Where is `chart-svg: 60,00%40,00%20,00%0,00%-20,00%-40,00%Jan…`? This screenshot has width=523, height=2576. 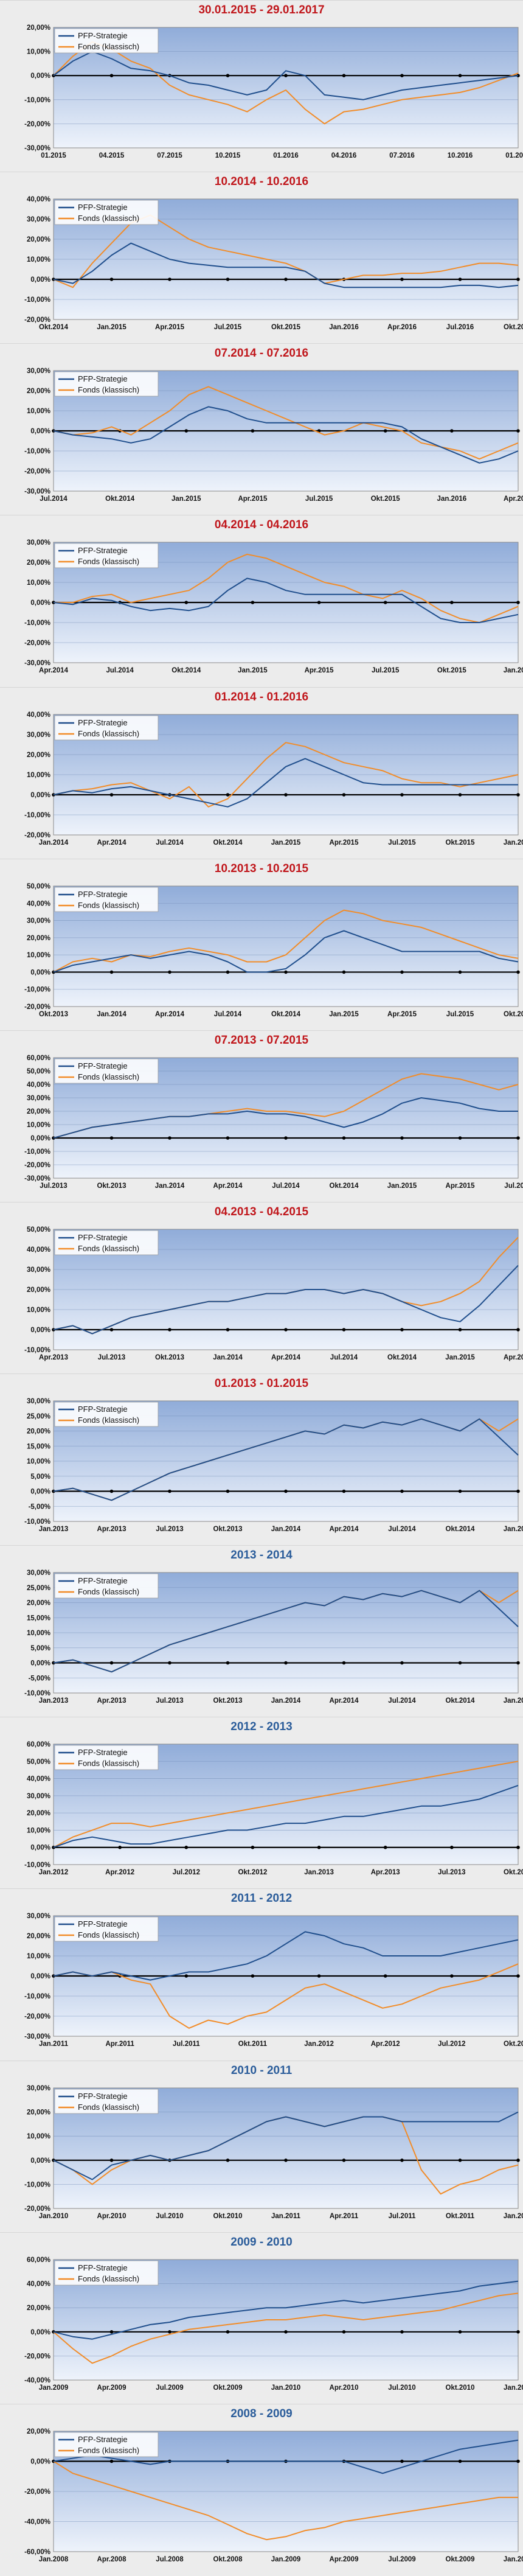 chart-svg: 60,00%40,00%20,00%0,00%-20,00%-40,00%Jan… is located at coordinates (274, 2324).